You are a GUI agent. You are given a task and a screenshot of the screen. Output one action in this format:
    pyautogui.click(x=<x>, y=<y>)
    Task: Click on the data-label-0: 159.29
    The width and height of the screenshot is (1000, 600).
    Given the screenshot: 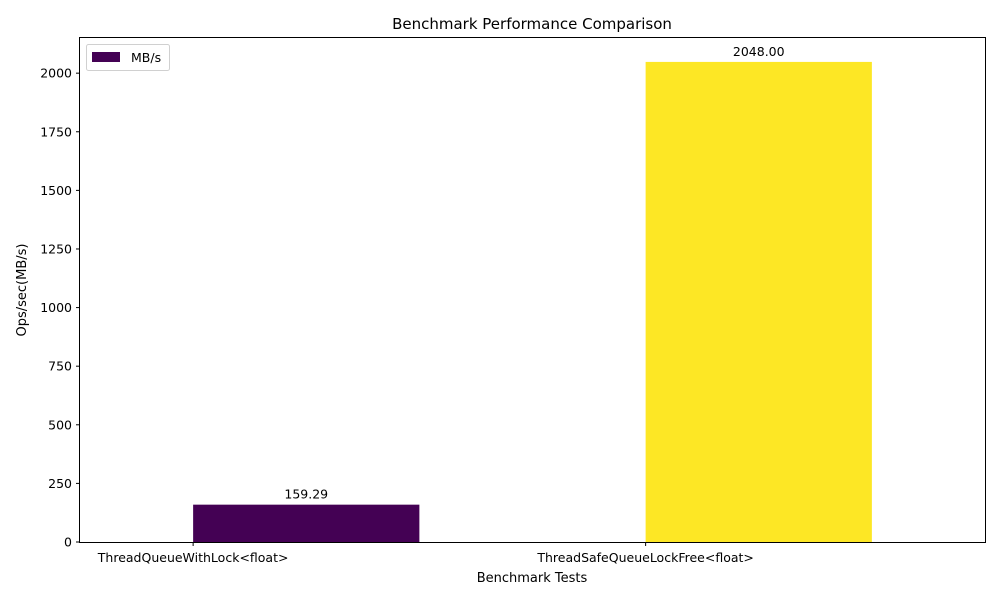 What is the action you would take?
    pyautogui.click(x=306, y=494)
    